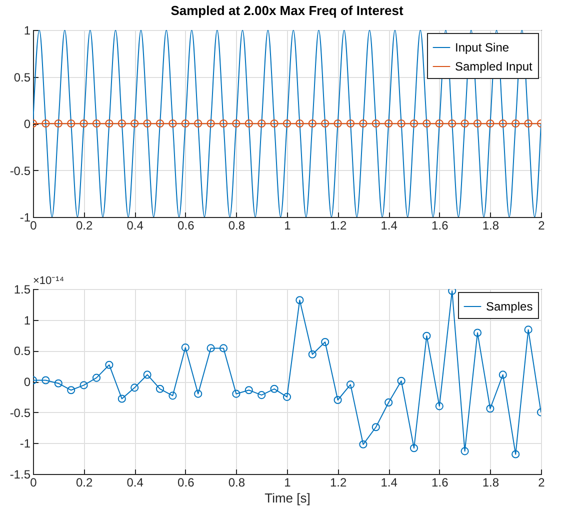  What do you see at coordinates (48, 281) in the screenshot?
I see `text: ×10⁻¹⁴` at bounding box center [48, 281].